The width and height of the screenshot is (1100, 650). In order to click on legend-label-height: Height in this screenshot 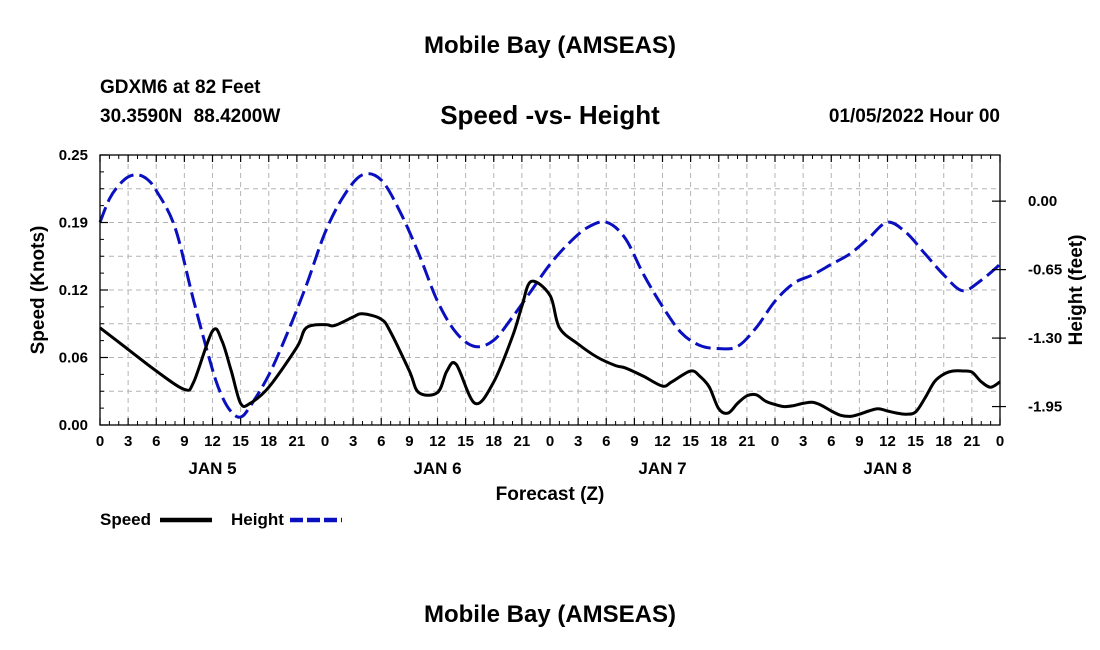, I will do `click(257, 519)`.